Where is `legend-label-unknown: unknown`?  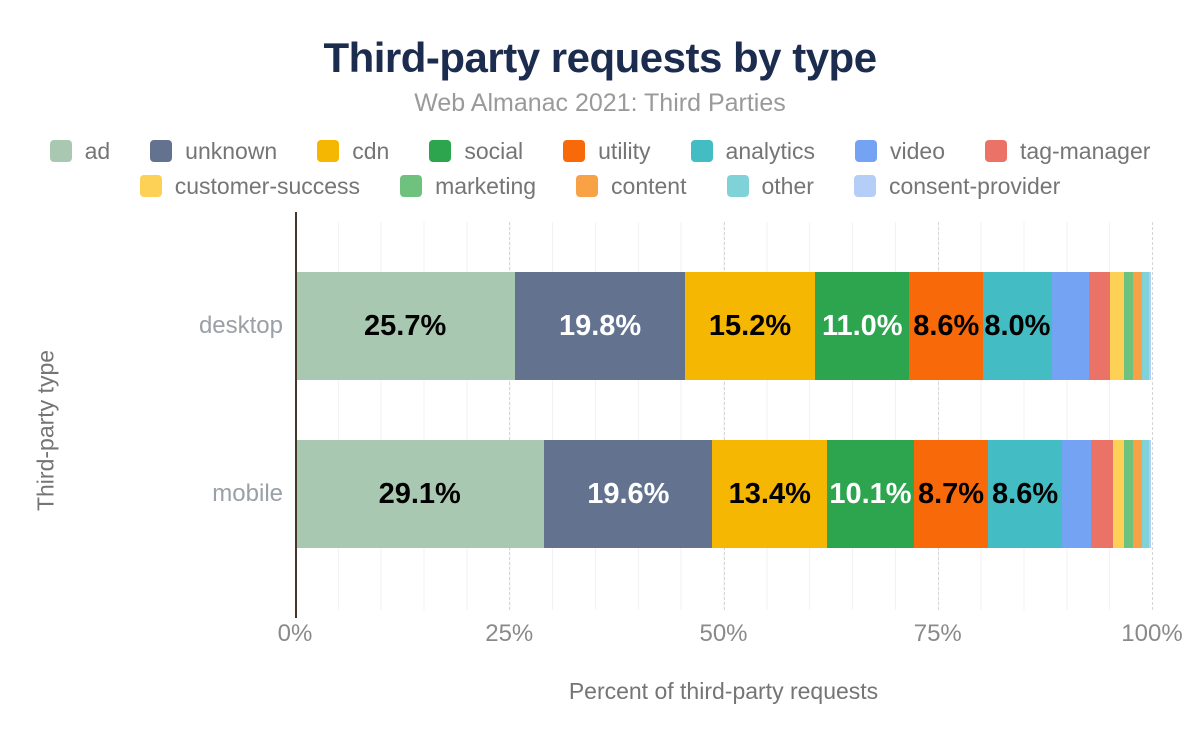 legend-label-unknown: unknown is located at coordinates (231, 150).